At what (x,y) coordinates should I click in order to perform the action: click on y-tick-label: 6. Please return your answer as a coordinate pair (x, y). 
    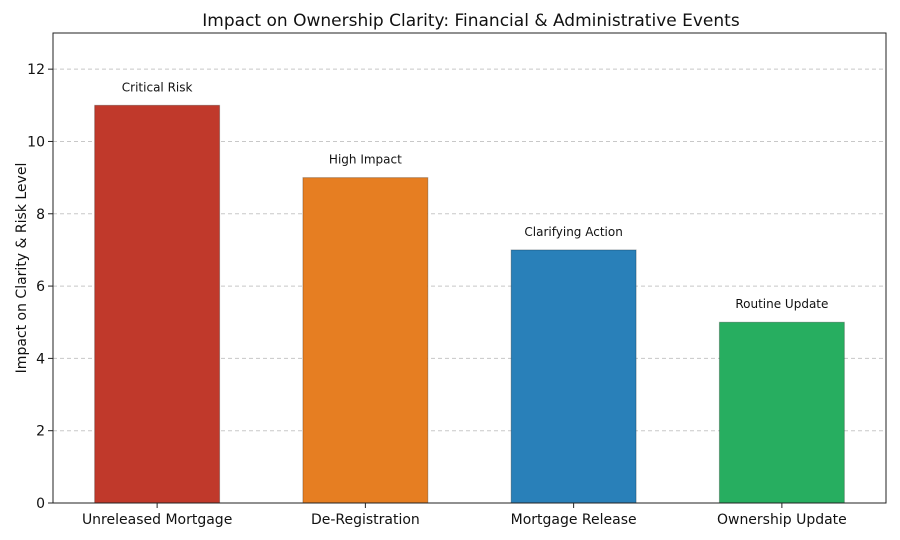
    Looking at the image, I should click on (40, 287).